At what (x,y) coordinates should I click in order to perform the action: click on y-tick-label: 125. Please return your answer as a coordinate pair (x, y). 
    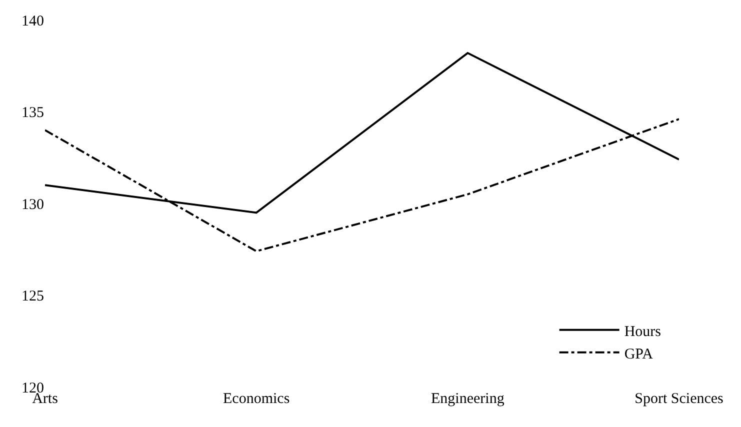
    Looking at the image, I should click on (33, 296).